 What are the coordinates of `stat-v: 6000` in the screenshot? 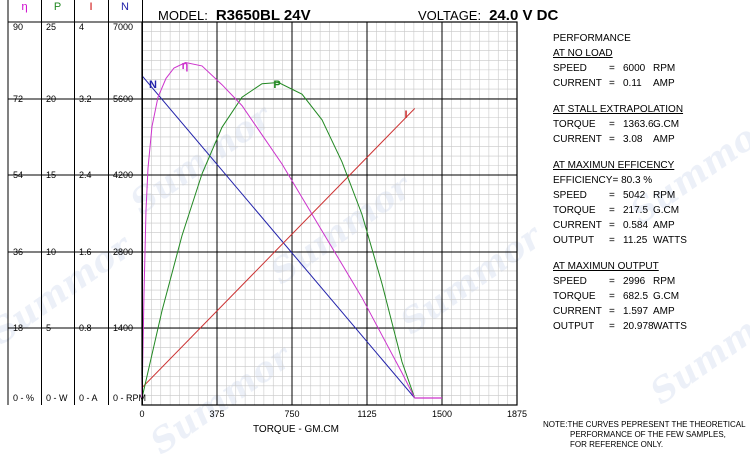 It's located at (634, 68).